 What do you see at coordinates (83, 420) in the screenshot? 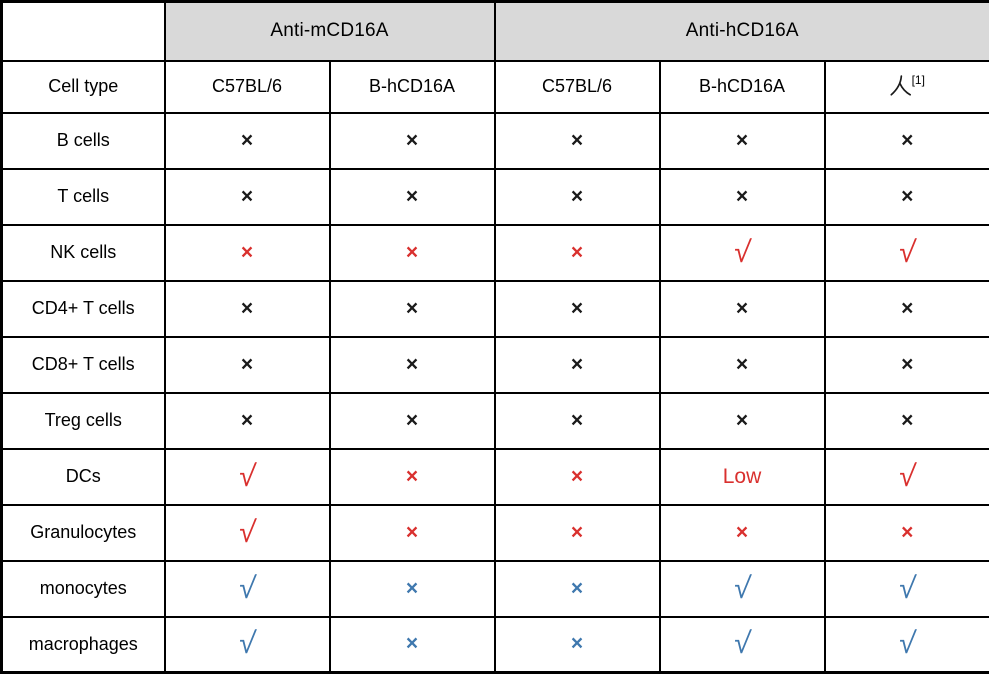
I see `row-label-treg-cells: Treg cells` at bounding box center [83, 420].